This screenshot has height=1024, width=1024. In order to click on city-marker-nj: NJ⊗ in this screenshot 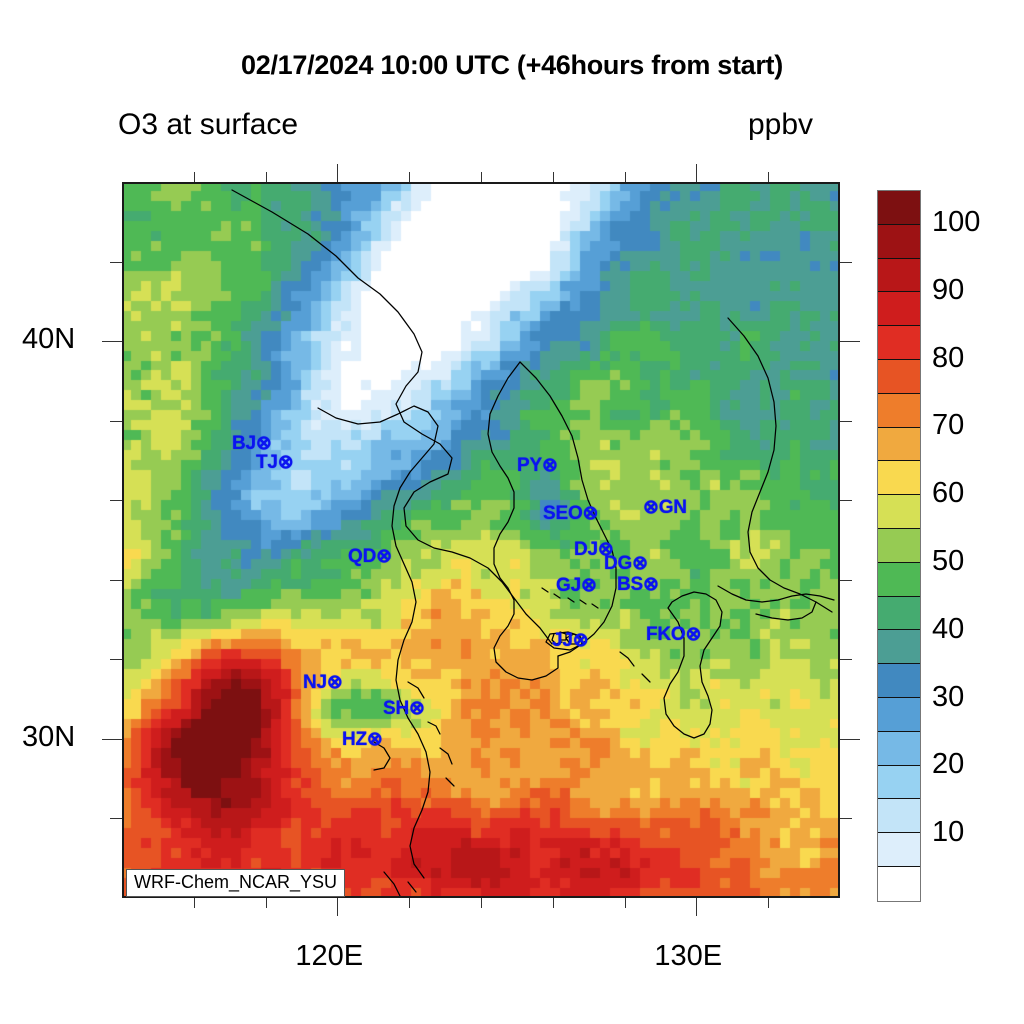, I will do `click(323, 682)`.